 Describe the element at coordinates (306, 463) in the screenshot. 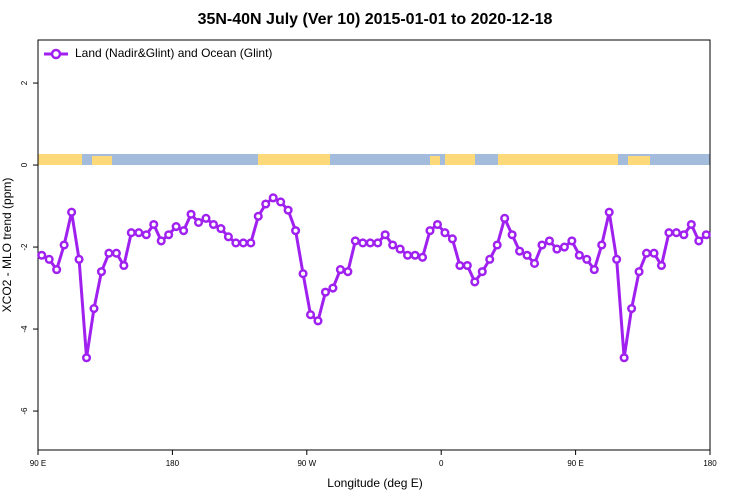

I see `x-tick-label: 90 W` at that location.